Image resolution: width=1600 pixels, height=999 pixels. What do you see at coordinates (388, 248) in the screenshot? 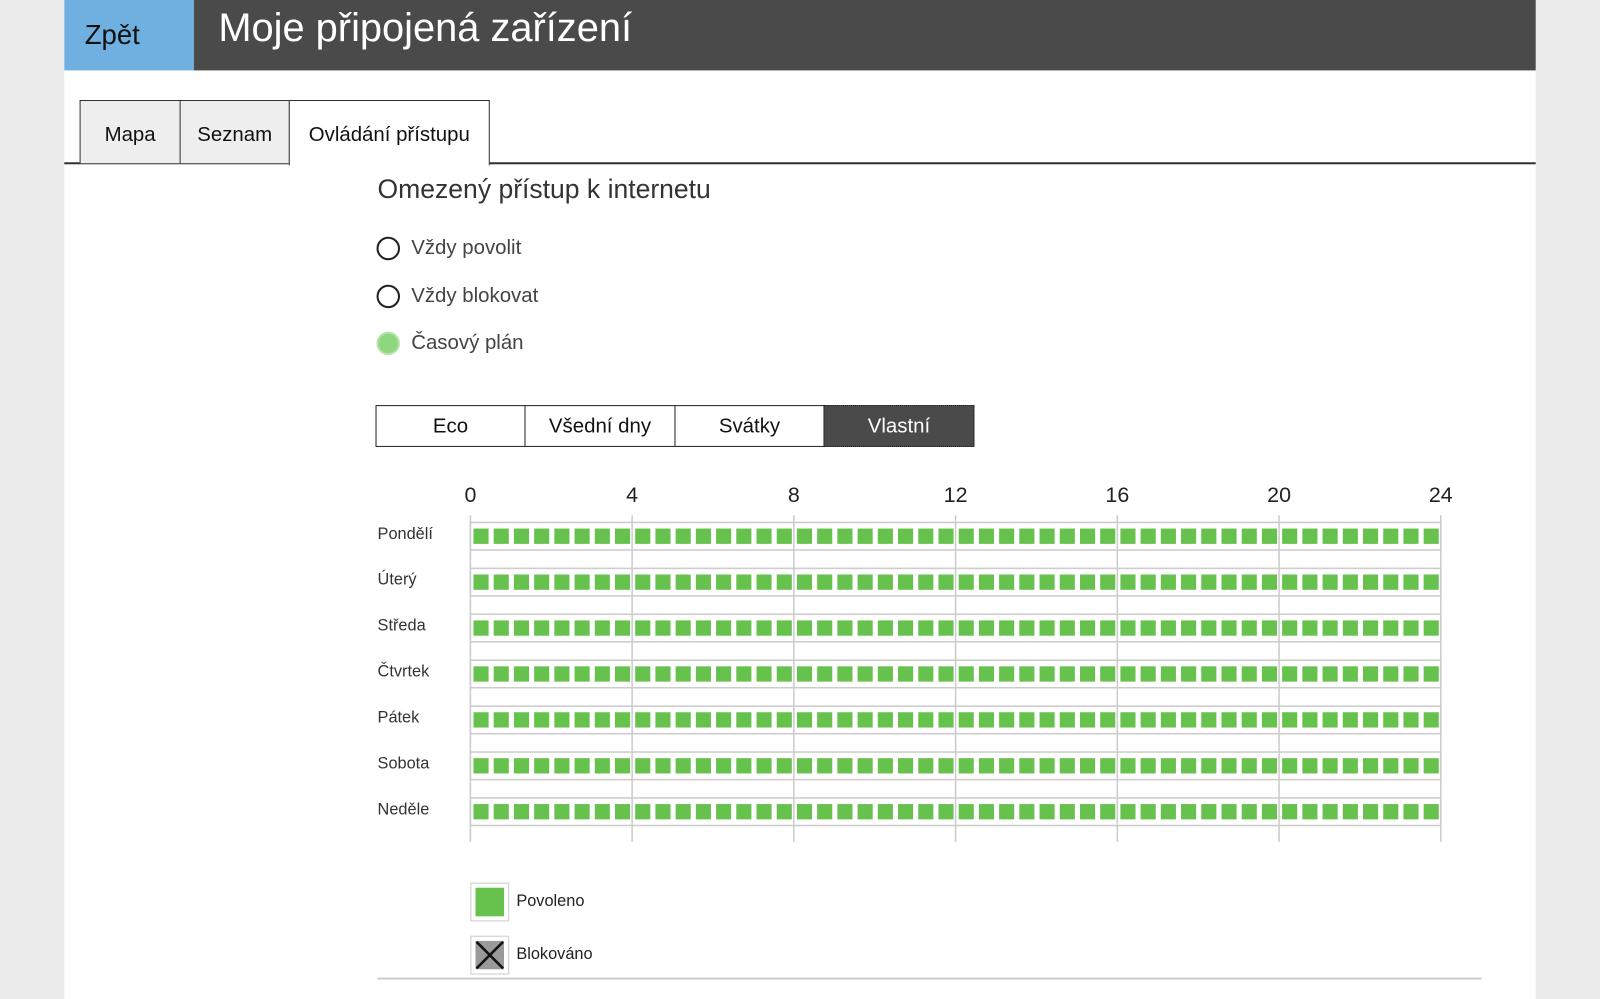
I see `radio-circle-icon` at bounding box center [388, 248].